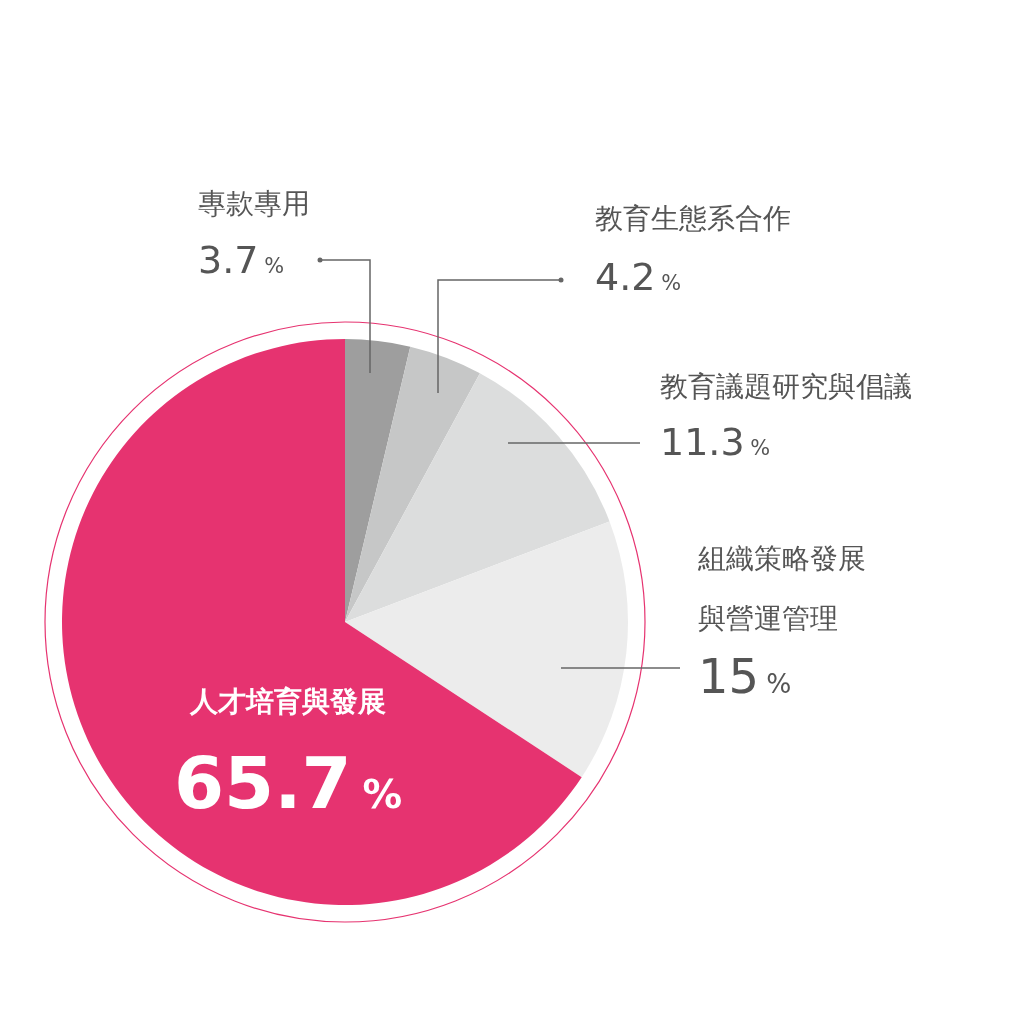  Describe the element at coordinates (693, 218) in the screenshot. I see `slice-label: 教育生態系合作` at that location.